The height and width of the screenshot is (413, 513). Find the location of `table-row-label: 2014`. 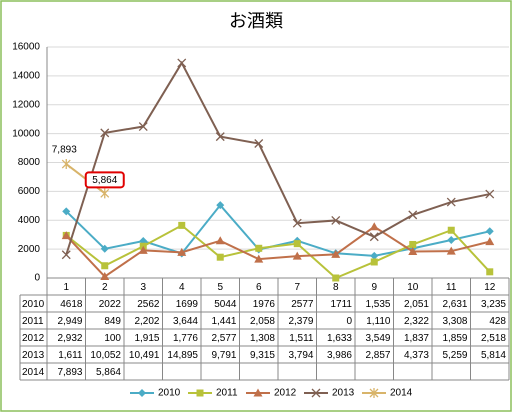

table-row-label: 2014 is located at coordinates (33, 372).